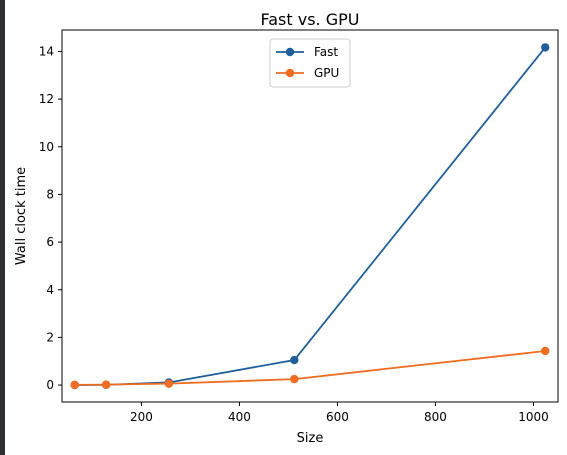 The image size is (567, 455). Describe the element at coordinates (290, 73) in the screenshot. I see `legend-swatch-marker-gpu` at that location.